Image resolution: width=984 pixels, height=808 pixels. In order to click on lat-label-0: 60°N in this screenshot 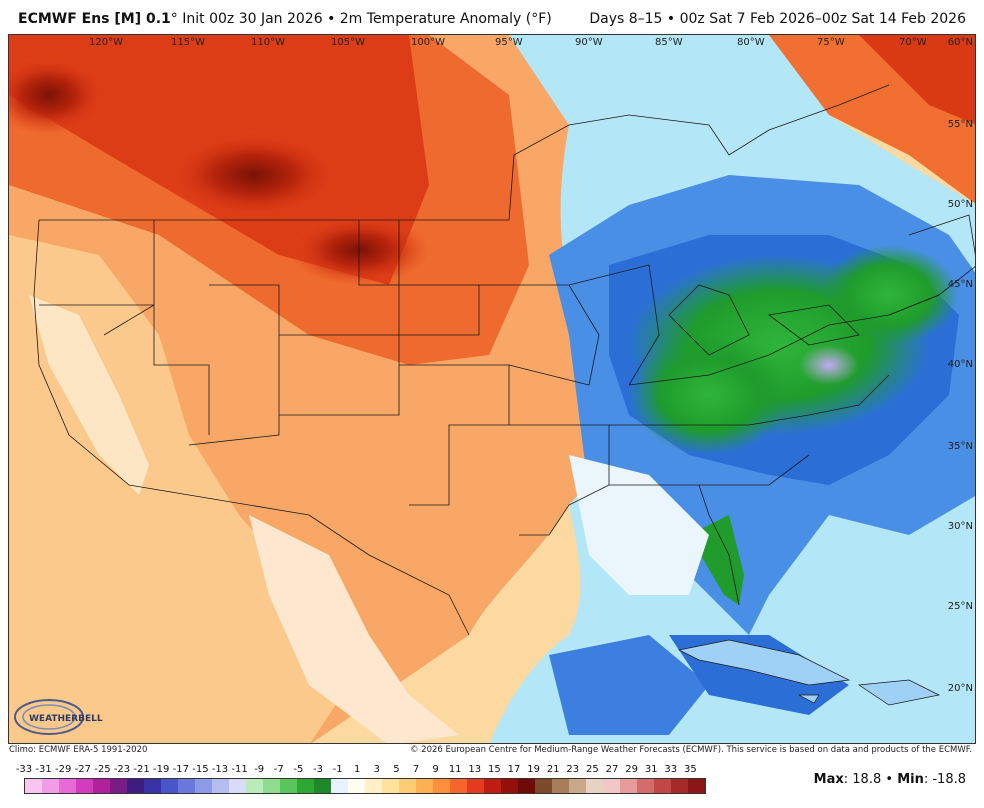, I will do `click(960, 42)`.